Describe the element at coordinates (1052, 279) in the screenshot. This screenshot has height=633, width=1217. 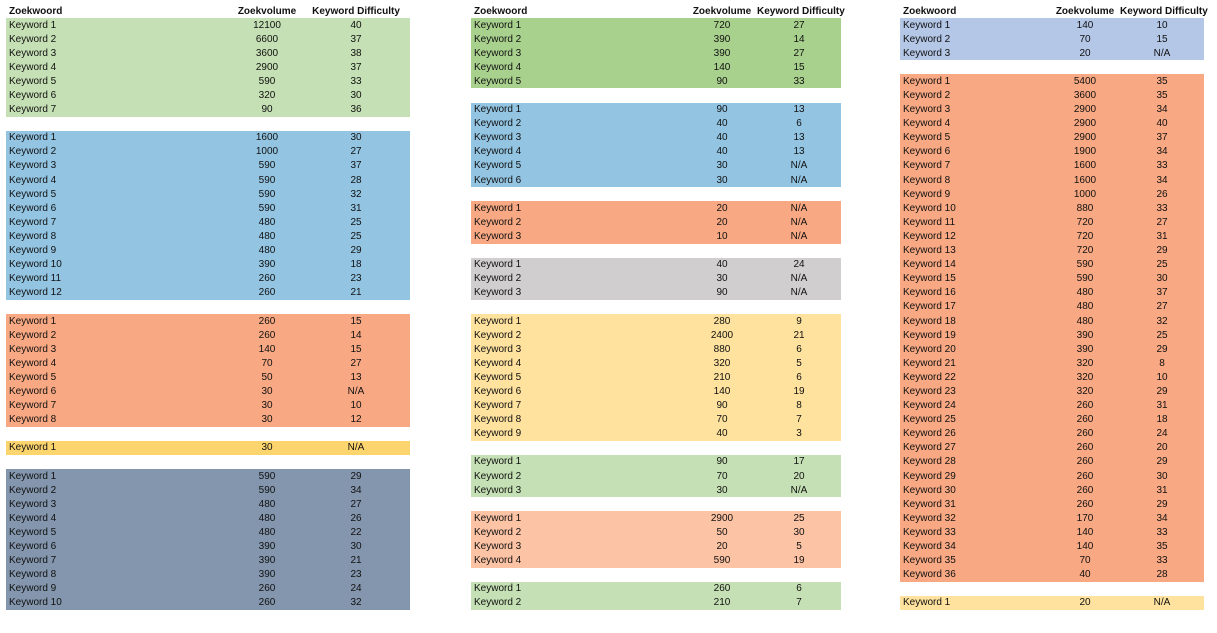
I see `table-row: Keyword 15 590 30` at that location.